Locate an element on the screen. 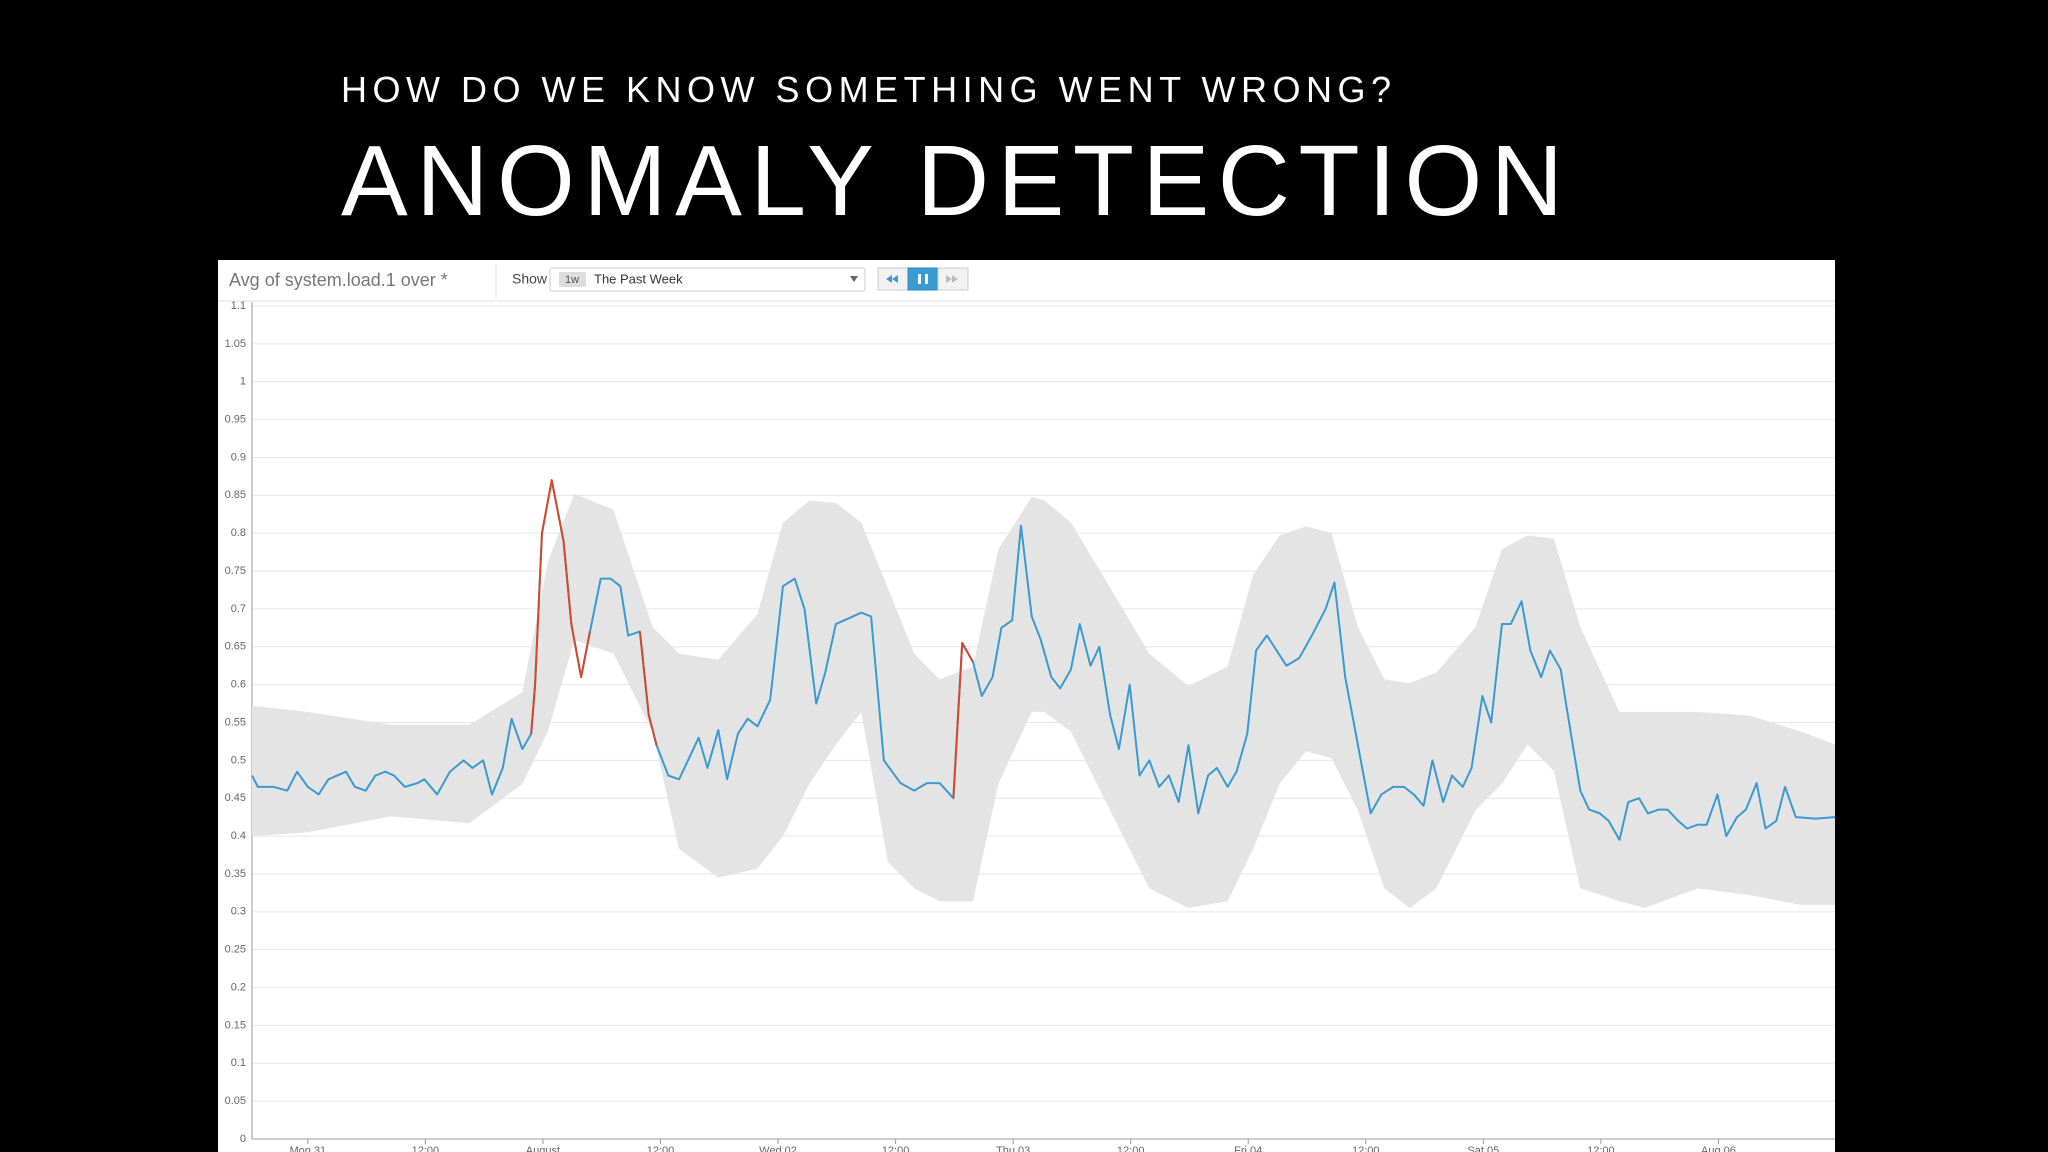 The width and height of the screenshot is (2048, 1152). x-tick-label: Sat 05 is located at coordinates (1483, 1148).